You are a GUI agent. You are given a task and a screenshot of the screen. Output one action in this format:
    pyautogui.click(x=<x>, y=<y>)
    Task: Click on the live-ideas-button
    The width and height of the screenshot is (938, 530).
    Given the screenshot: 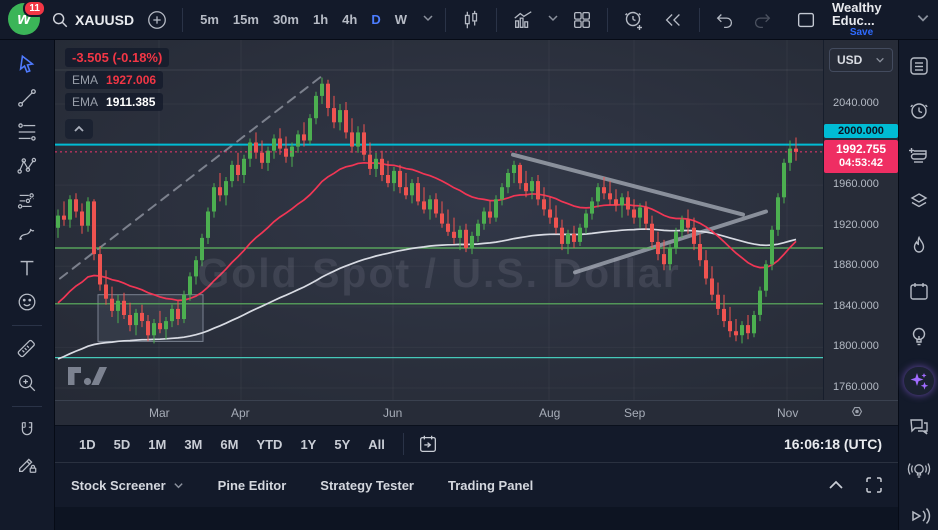 What is the action you would take?
    pyautogui.click(x=919, y=471)
    